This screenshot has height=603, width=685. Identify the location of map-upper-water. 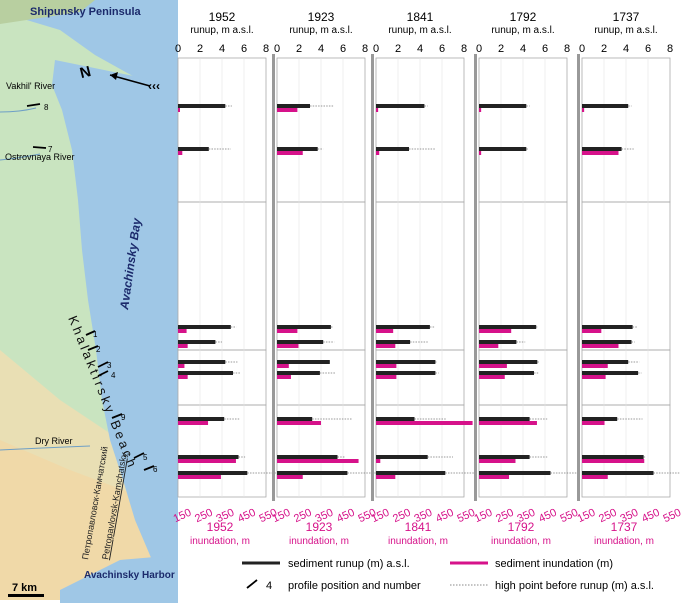
(89, 44).